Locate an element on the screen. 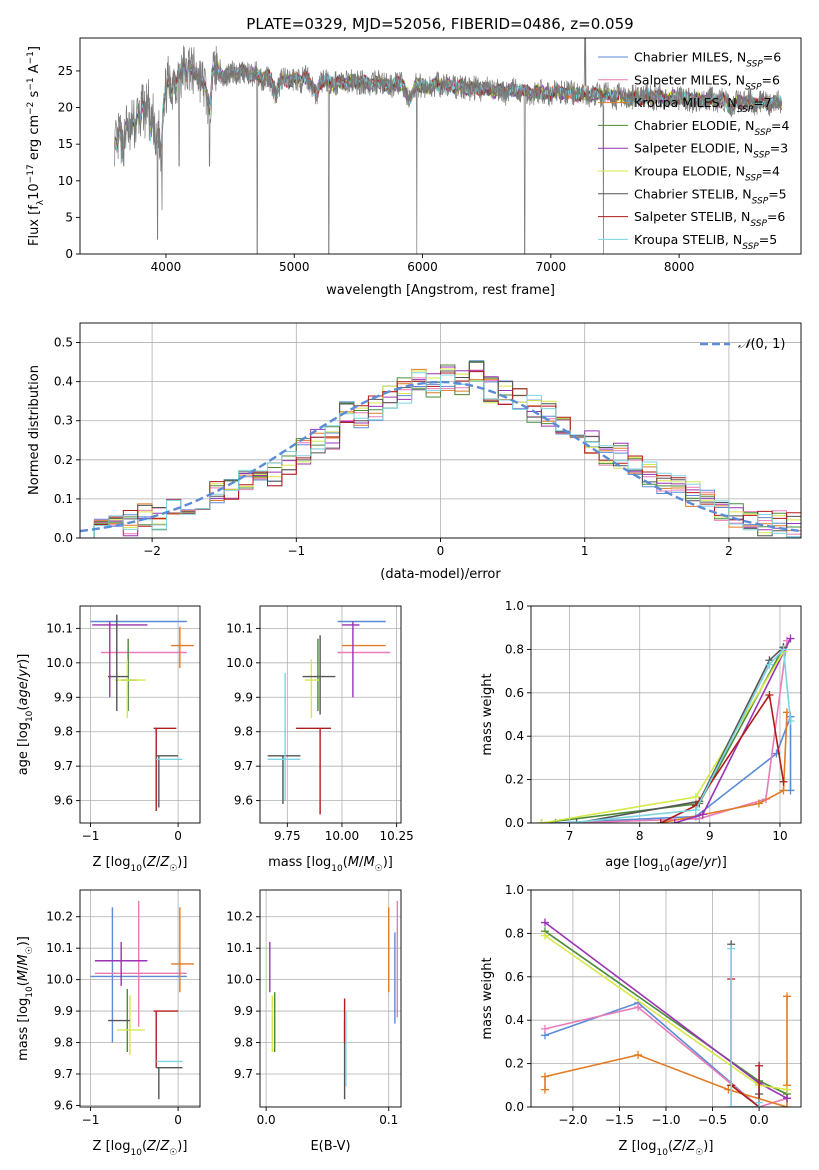  x-tick-label: −0.5 is located at coordinates (712, 1120).